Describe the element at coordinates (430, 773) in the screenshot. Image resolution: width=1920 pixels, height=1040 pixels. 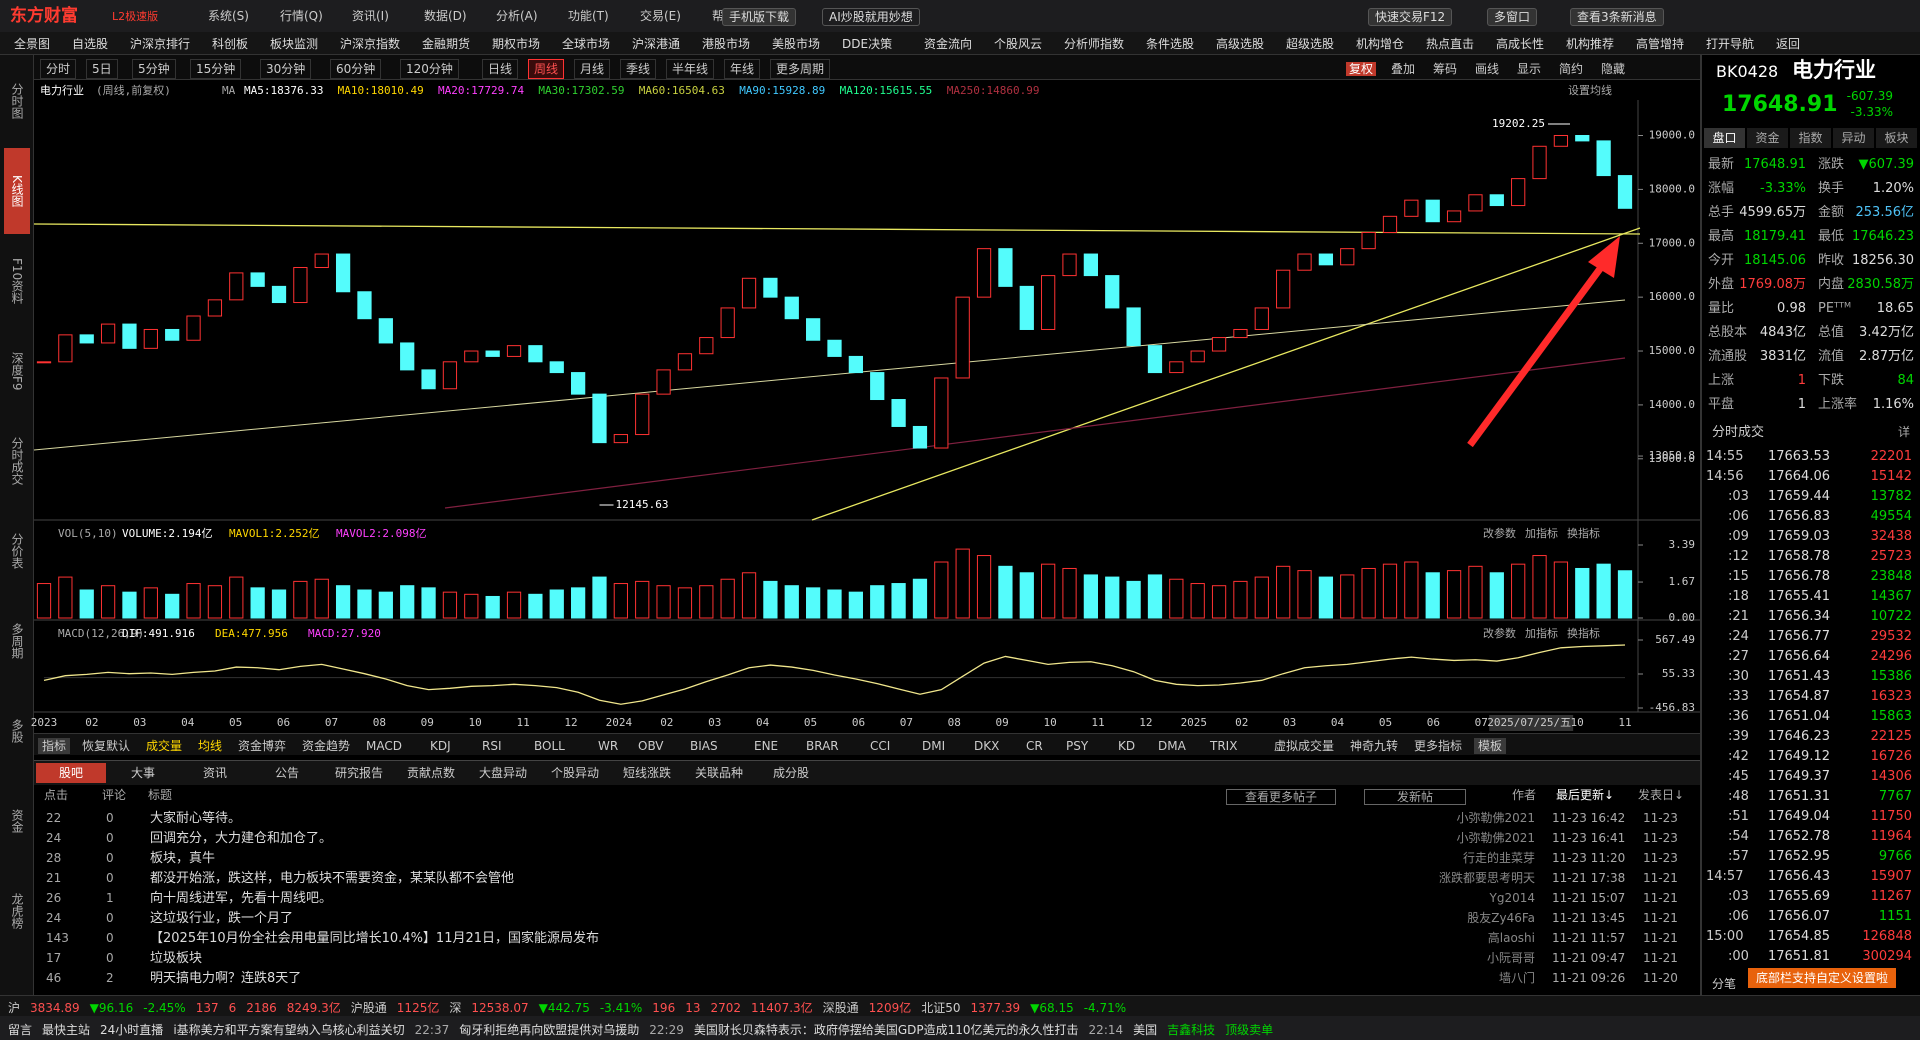
I see `forum-tab: 贡献点数` at that location.